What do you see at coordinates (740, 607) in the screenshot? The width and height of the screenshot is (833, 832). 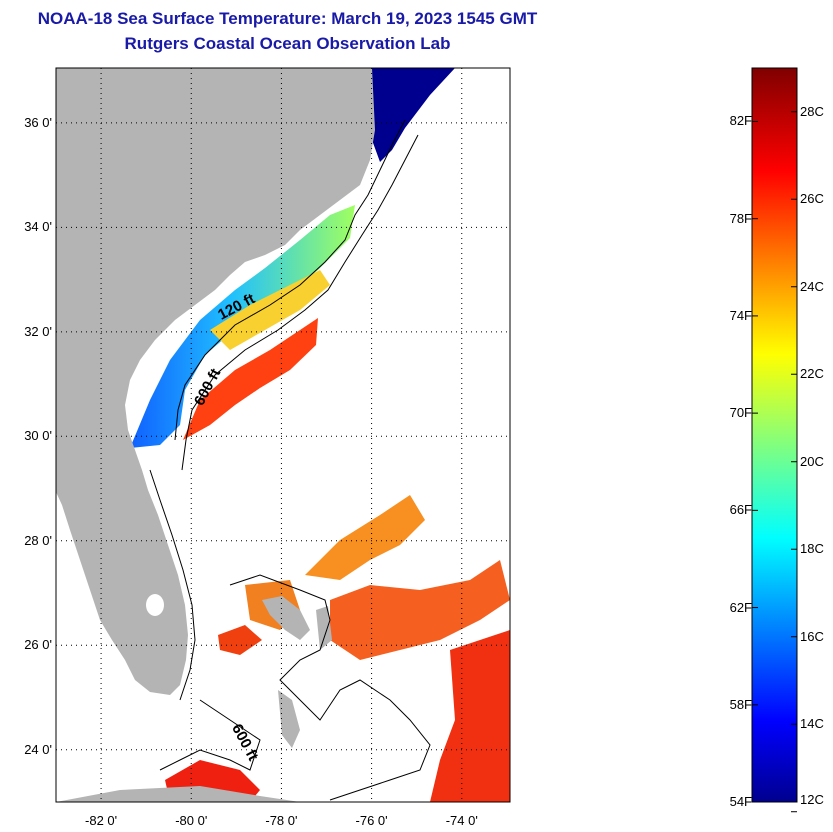 I see `colorbar-label-f: 62F` at bounding box center [740, 607].